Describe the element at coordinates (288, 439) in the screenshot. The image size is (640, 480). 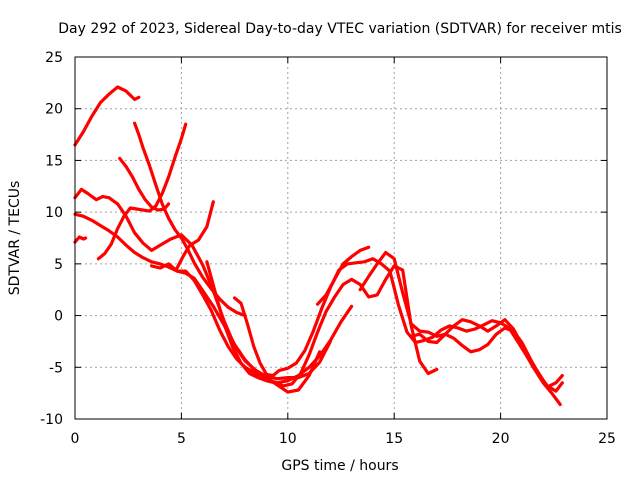
I see `x-tick-label: 10` at that location.